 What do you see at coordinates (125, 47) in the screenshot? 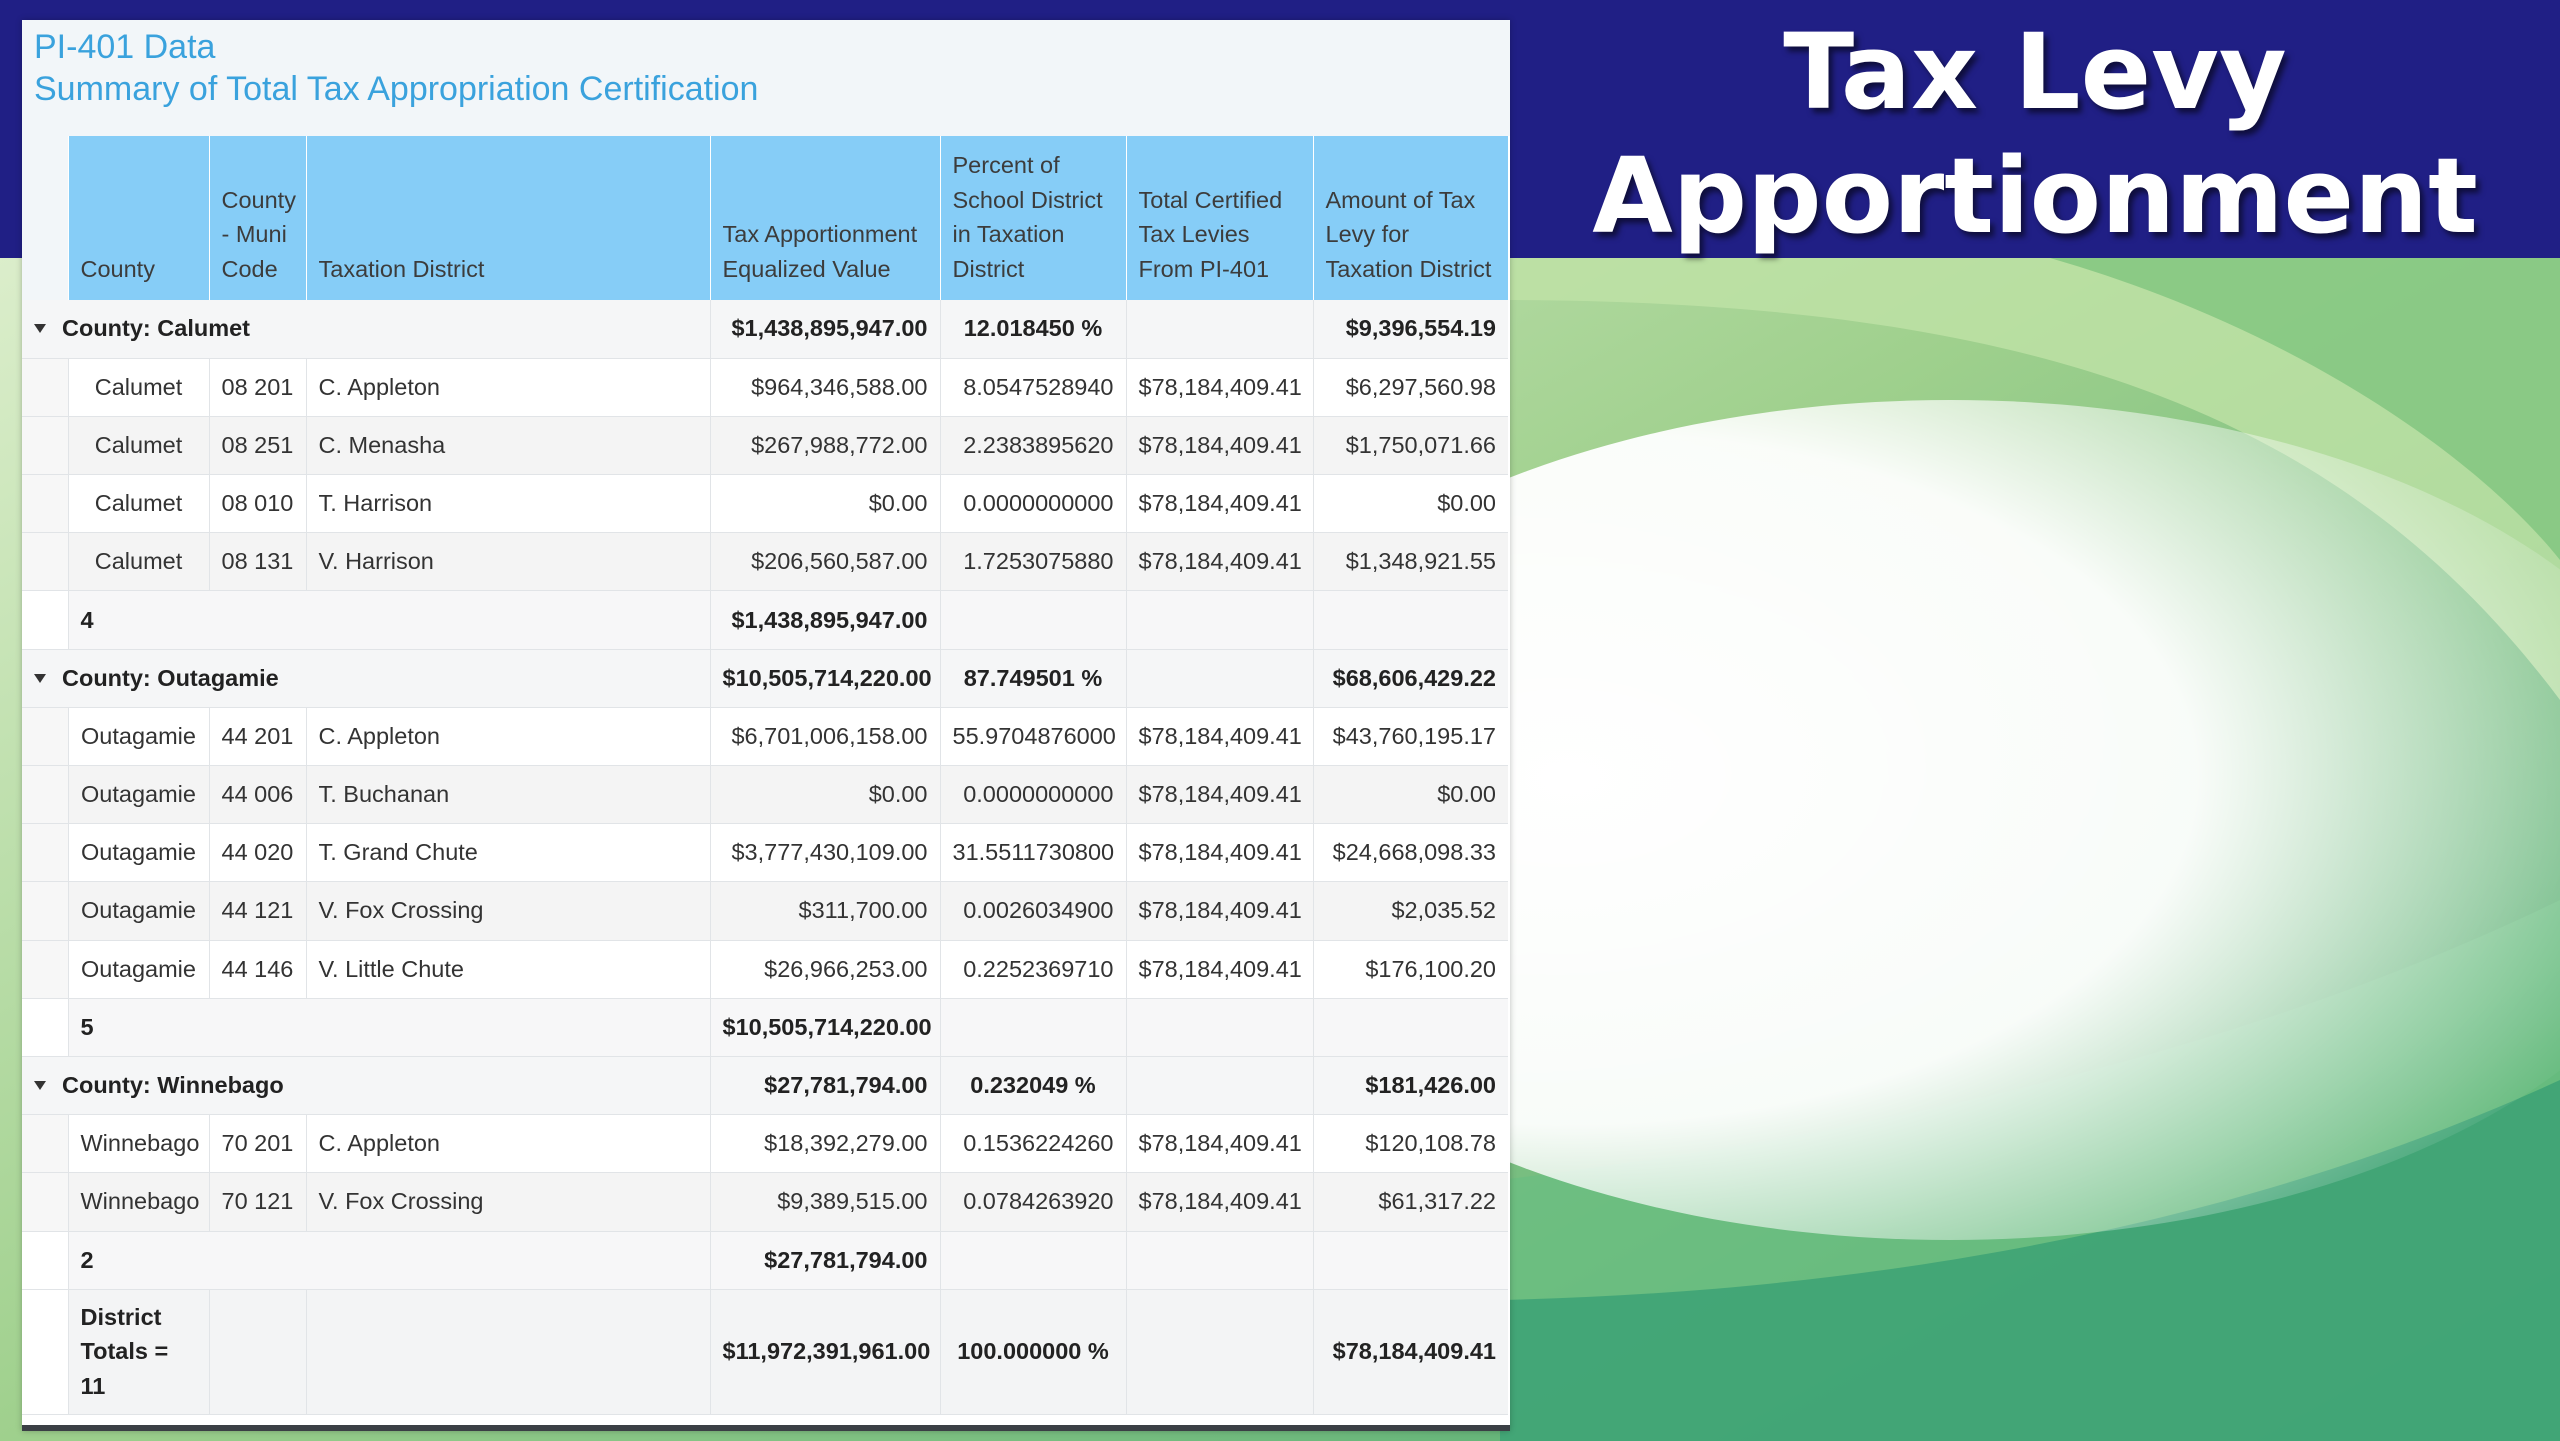
I see `report-title: PI-401 Data` at bounding box center [125, 47].